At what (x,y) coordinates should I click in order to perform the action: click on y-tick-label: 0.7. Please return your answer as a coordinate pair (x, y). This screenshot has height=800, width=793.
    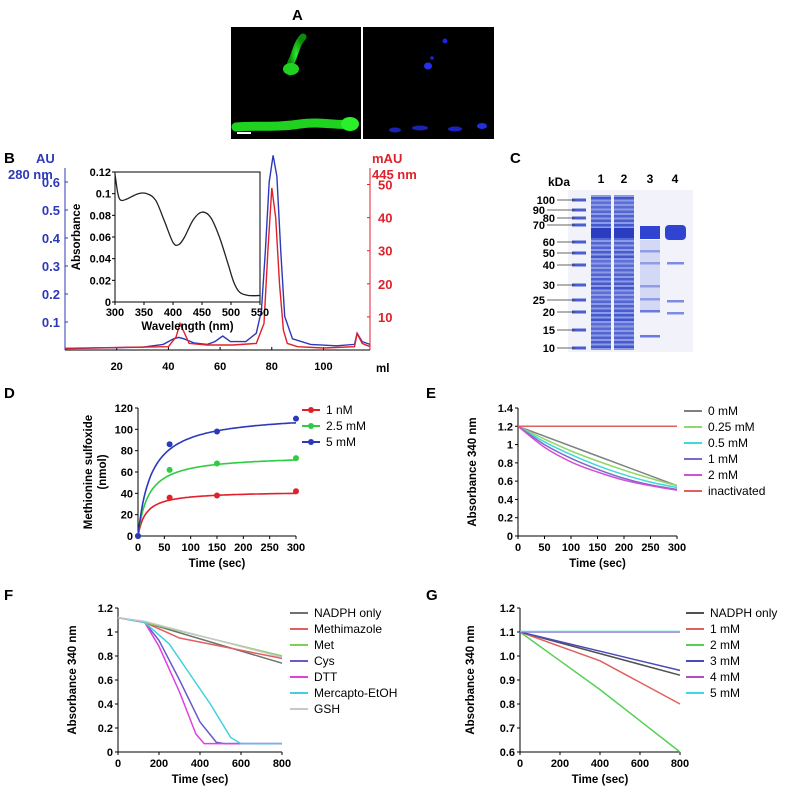
    Looking at the image, I should click on (507, 729).